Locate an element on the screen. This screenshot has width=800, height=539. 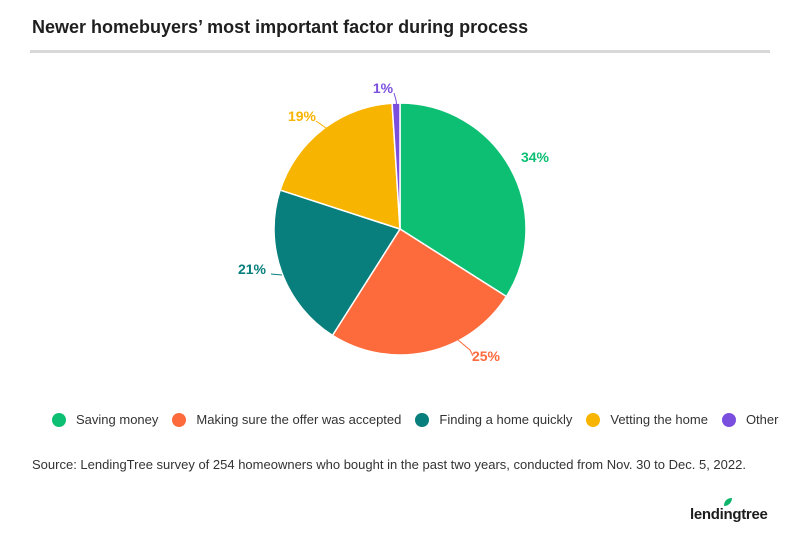
legend-item-other: Other is located at coordinates (750, 419).